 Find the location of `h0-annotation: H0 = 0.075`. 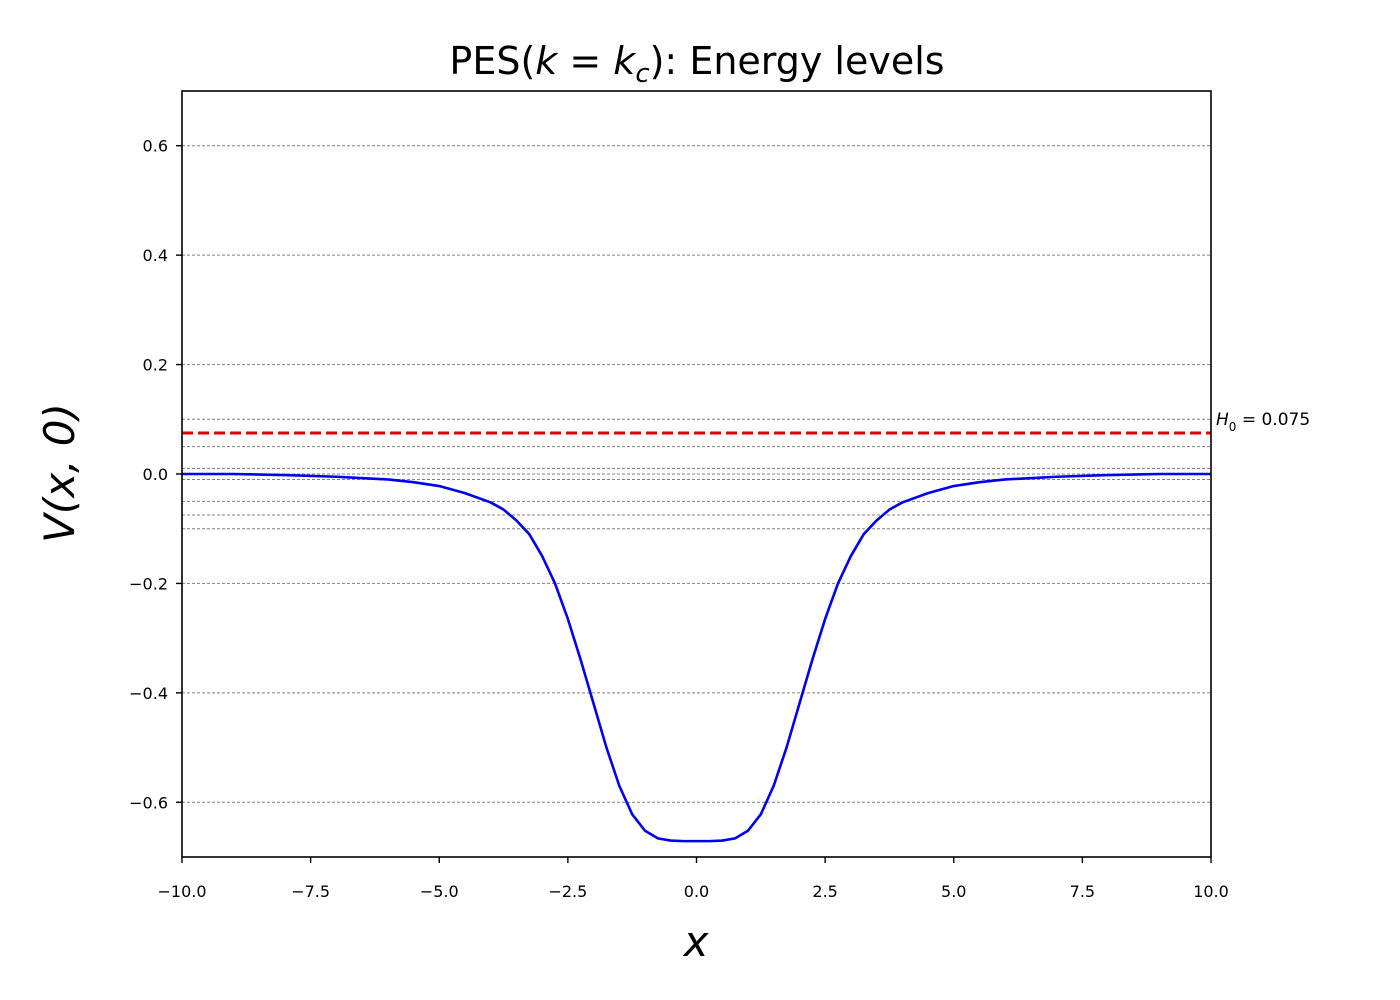

h0-annotation: H0 = 0.075 is located at coordinates (1263, 422).